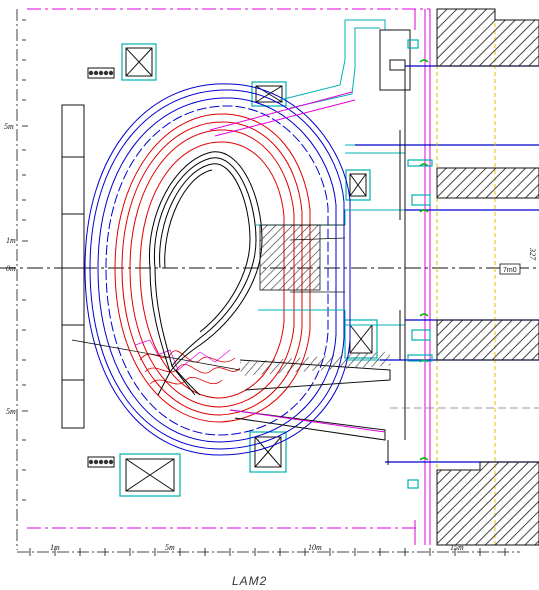 The image size is (539, 590). Describe the element at coordinates (9, 126) in the screenshot. I see `scale-label-5m-top: 5m` at that location.